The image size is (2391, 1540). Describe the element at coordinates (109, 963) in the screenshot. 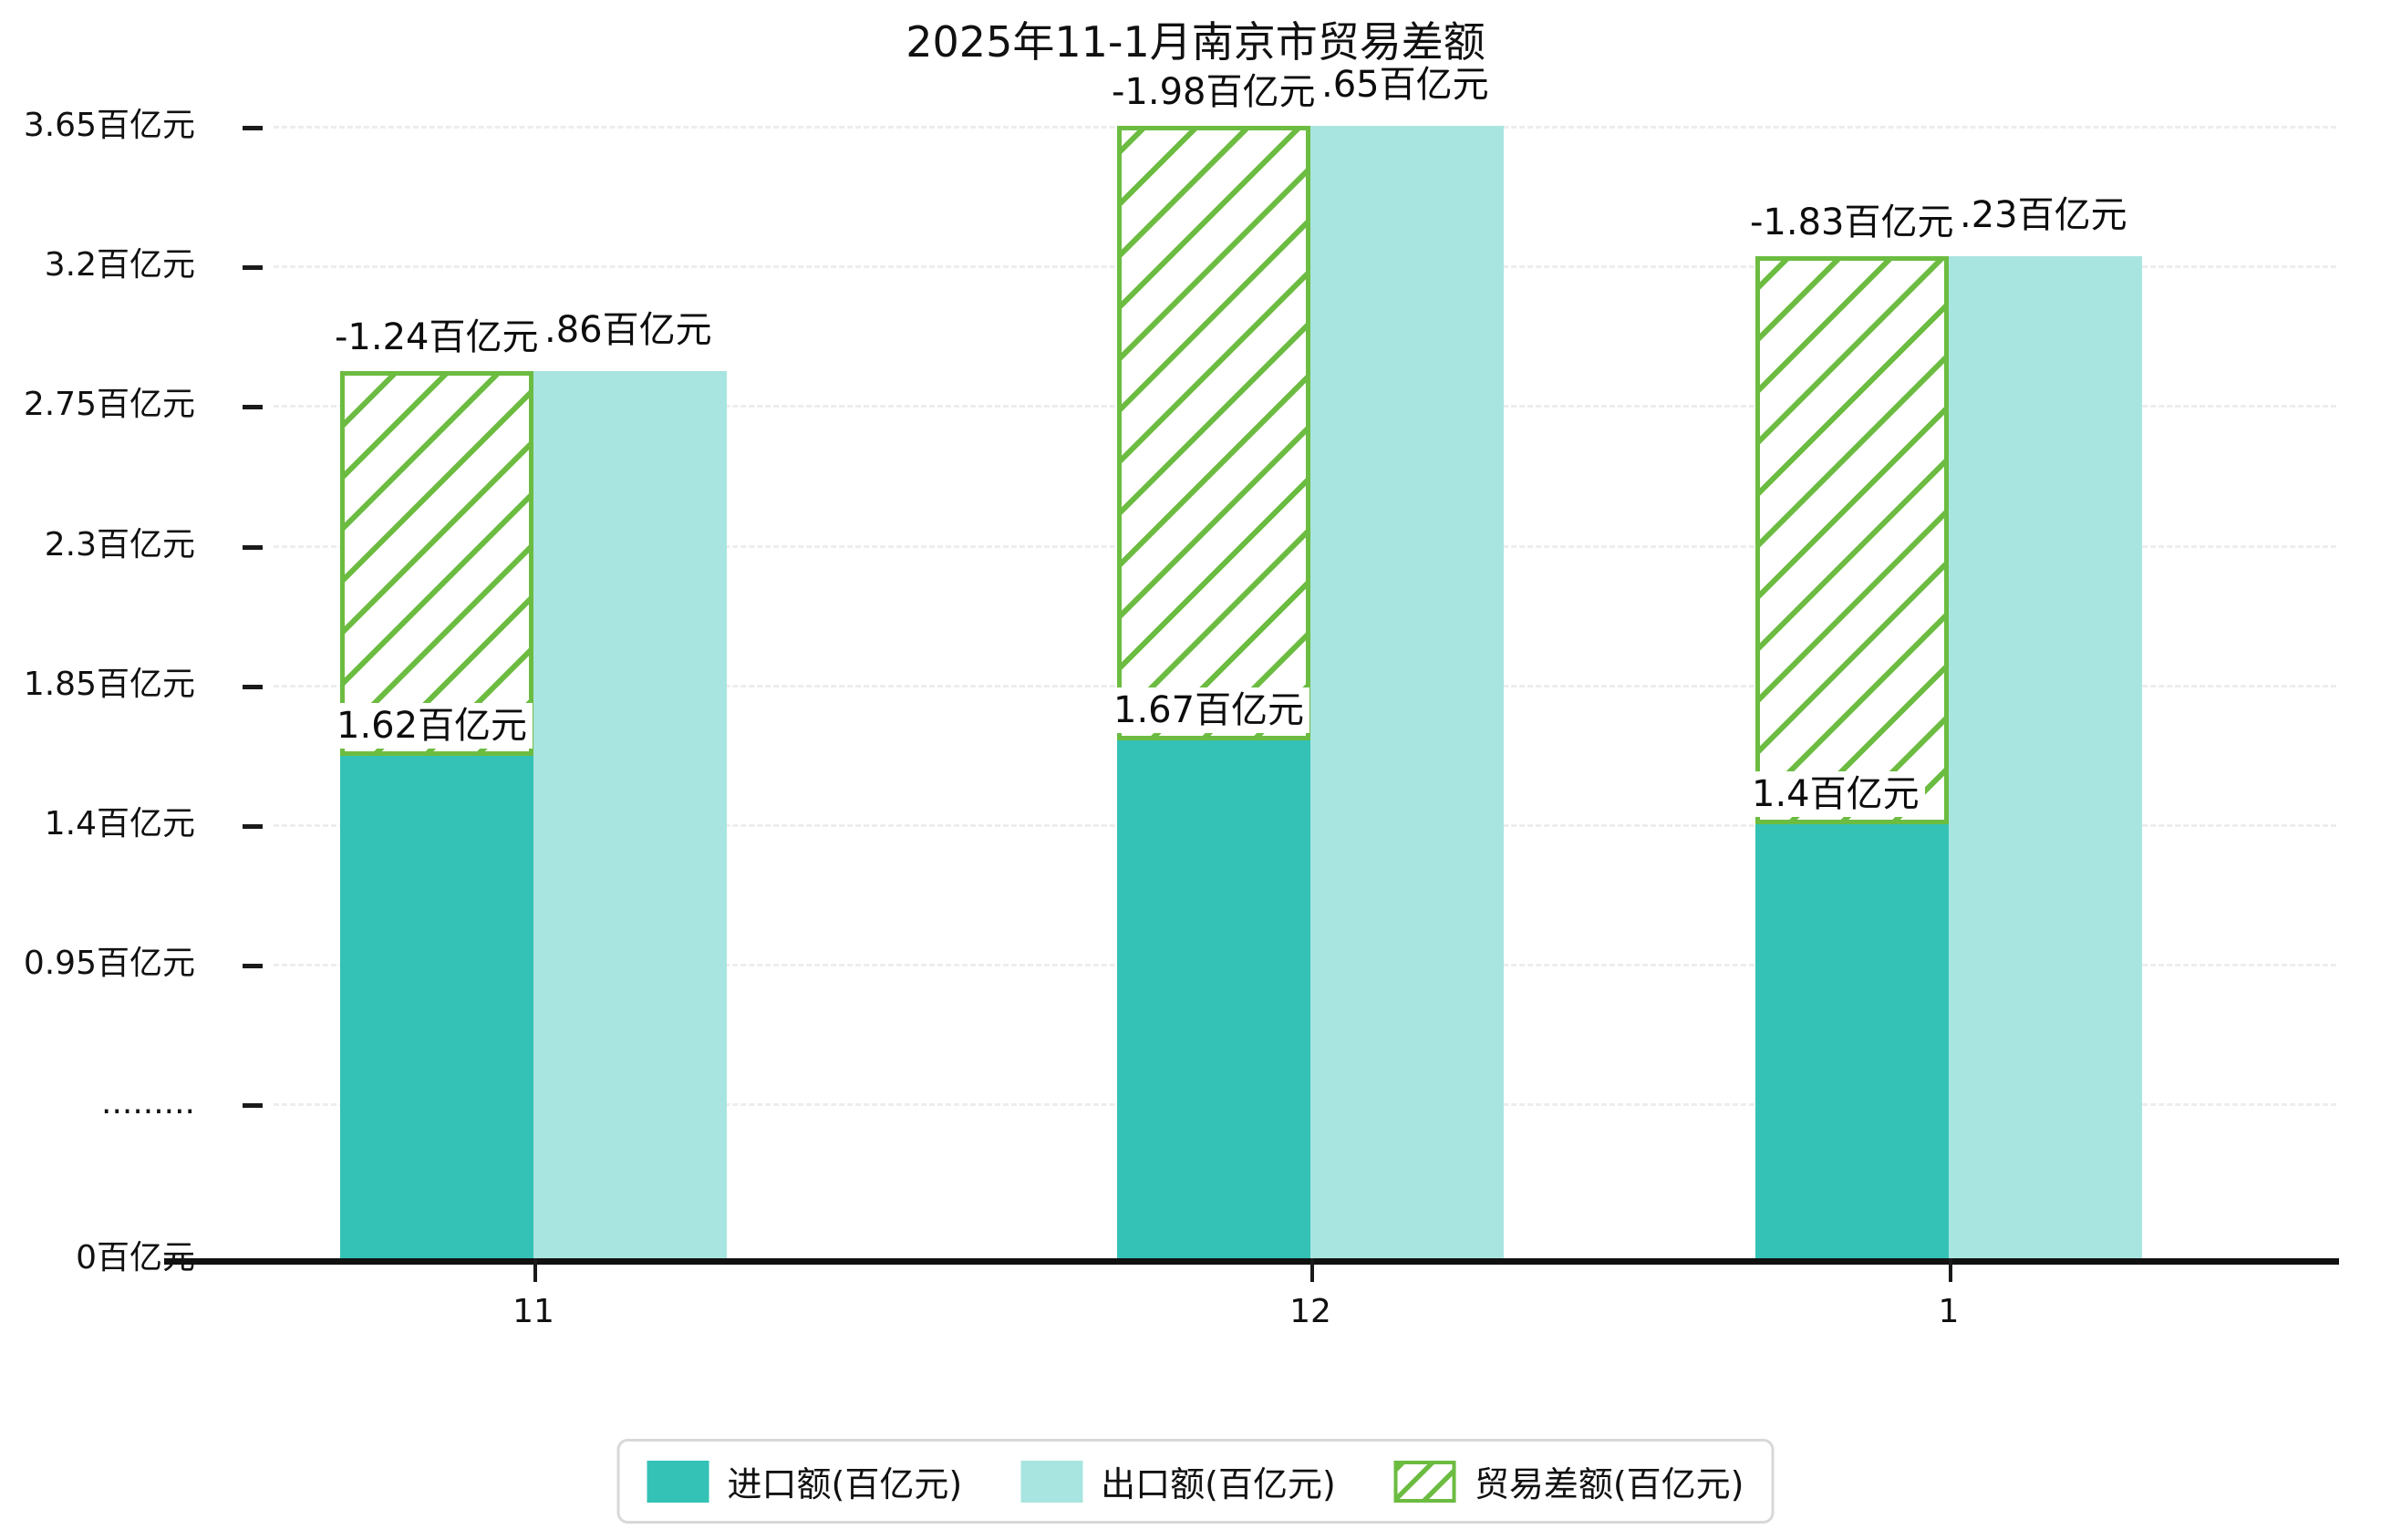

I see `y-tick-label: 0.95百亿元` at that location.